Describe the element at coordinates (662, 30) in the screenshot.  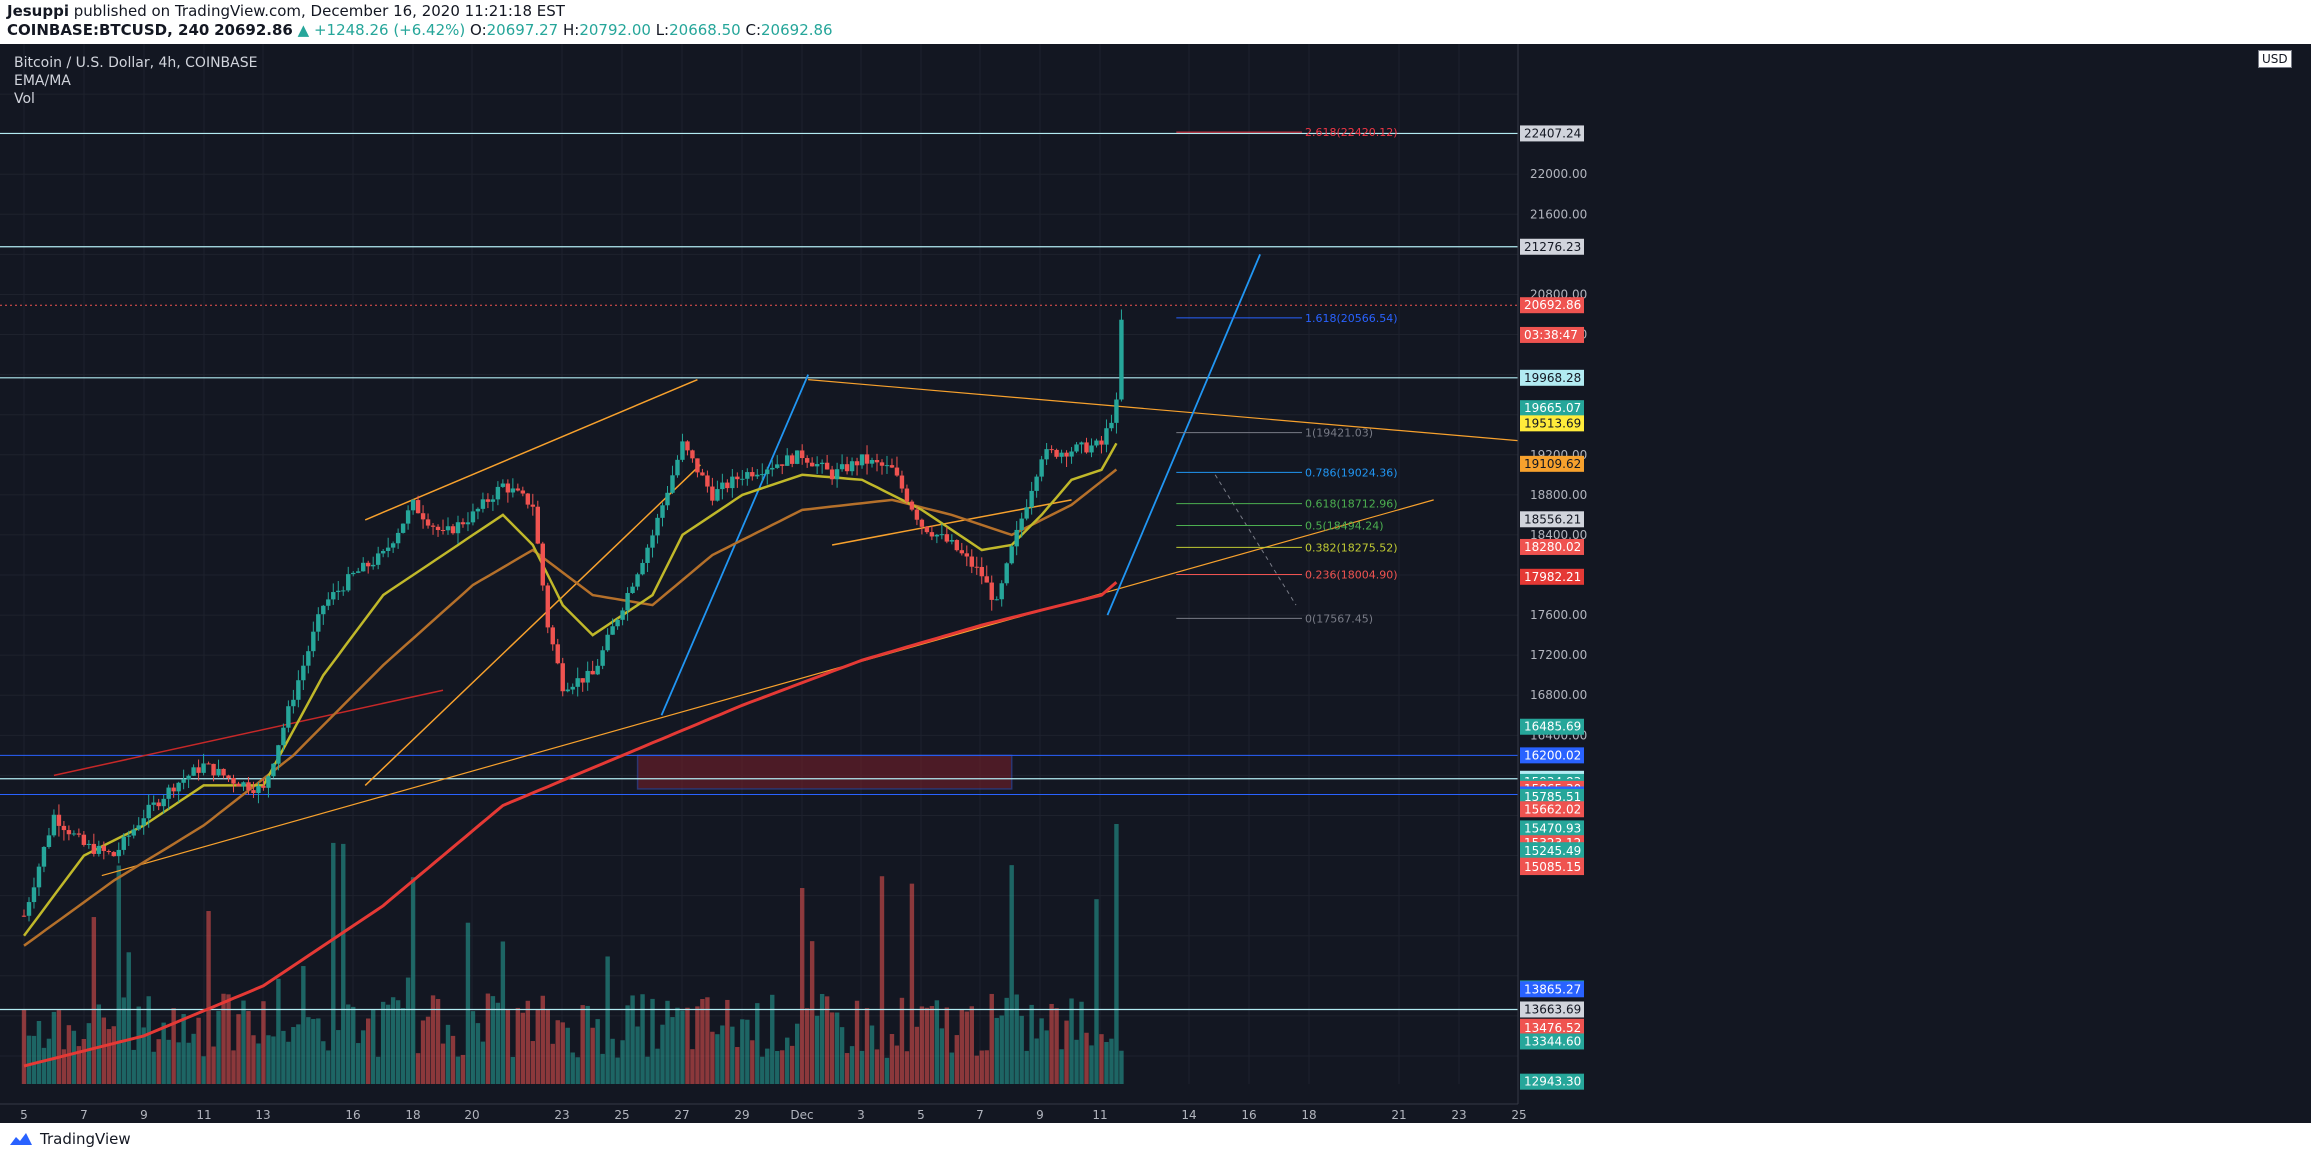
I see `ohlc-l-label: L:` at that location.